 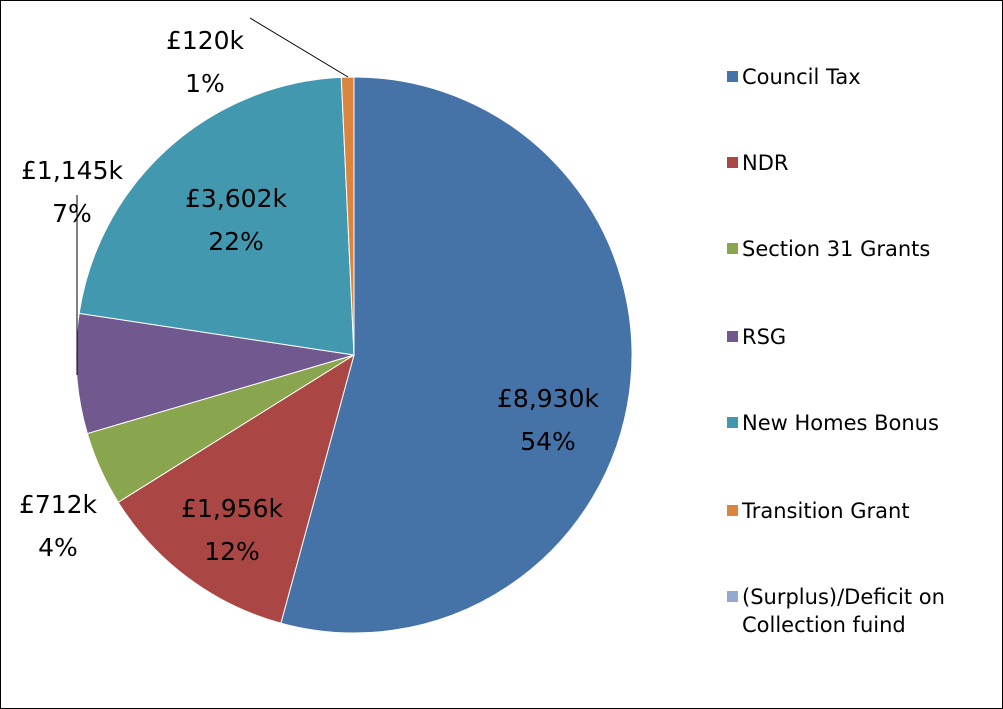 I want to click on percent-label: 22%, so click(x=236, y=241).